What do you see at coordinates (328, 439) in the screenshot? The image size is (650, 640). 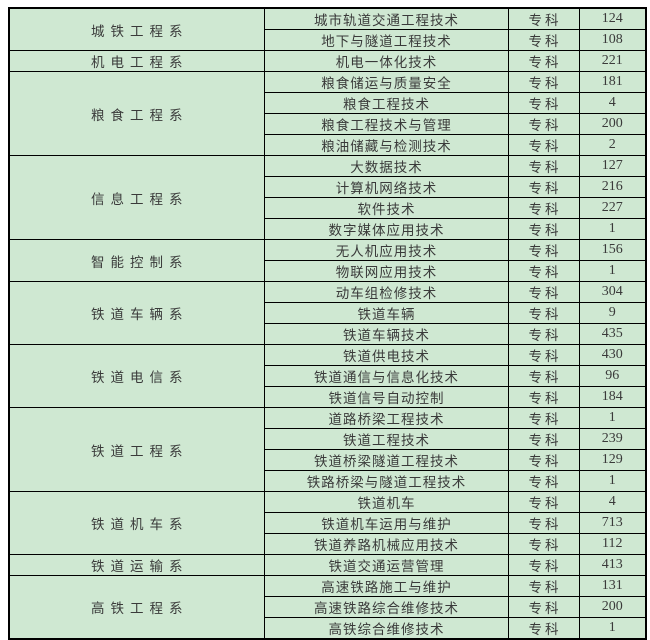 I see `table-row: 铁道工程技术 专科 239` at bounding box center [328, 439].